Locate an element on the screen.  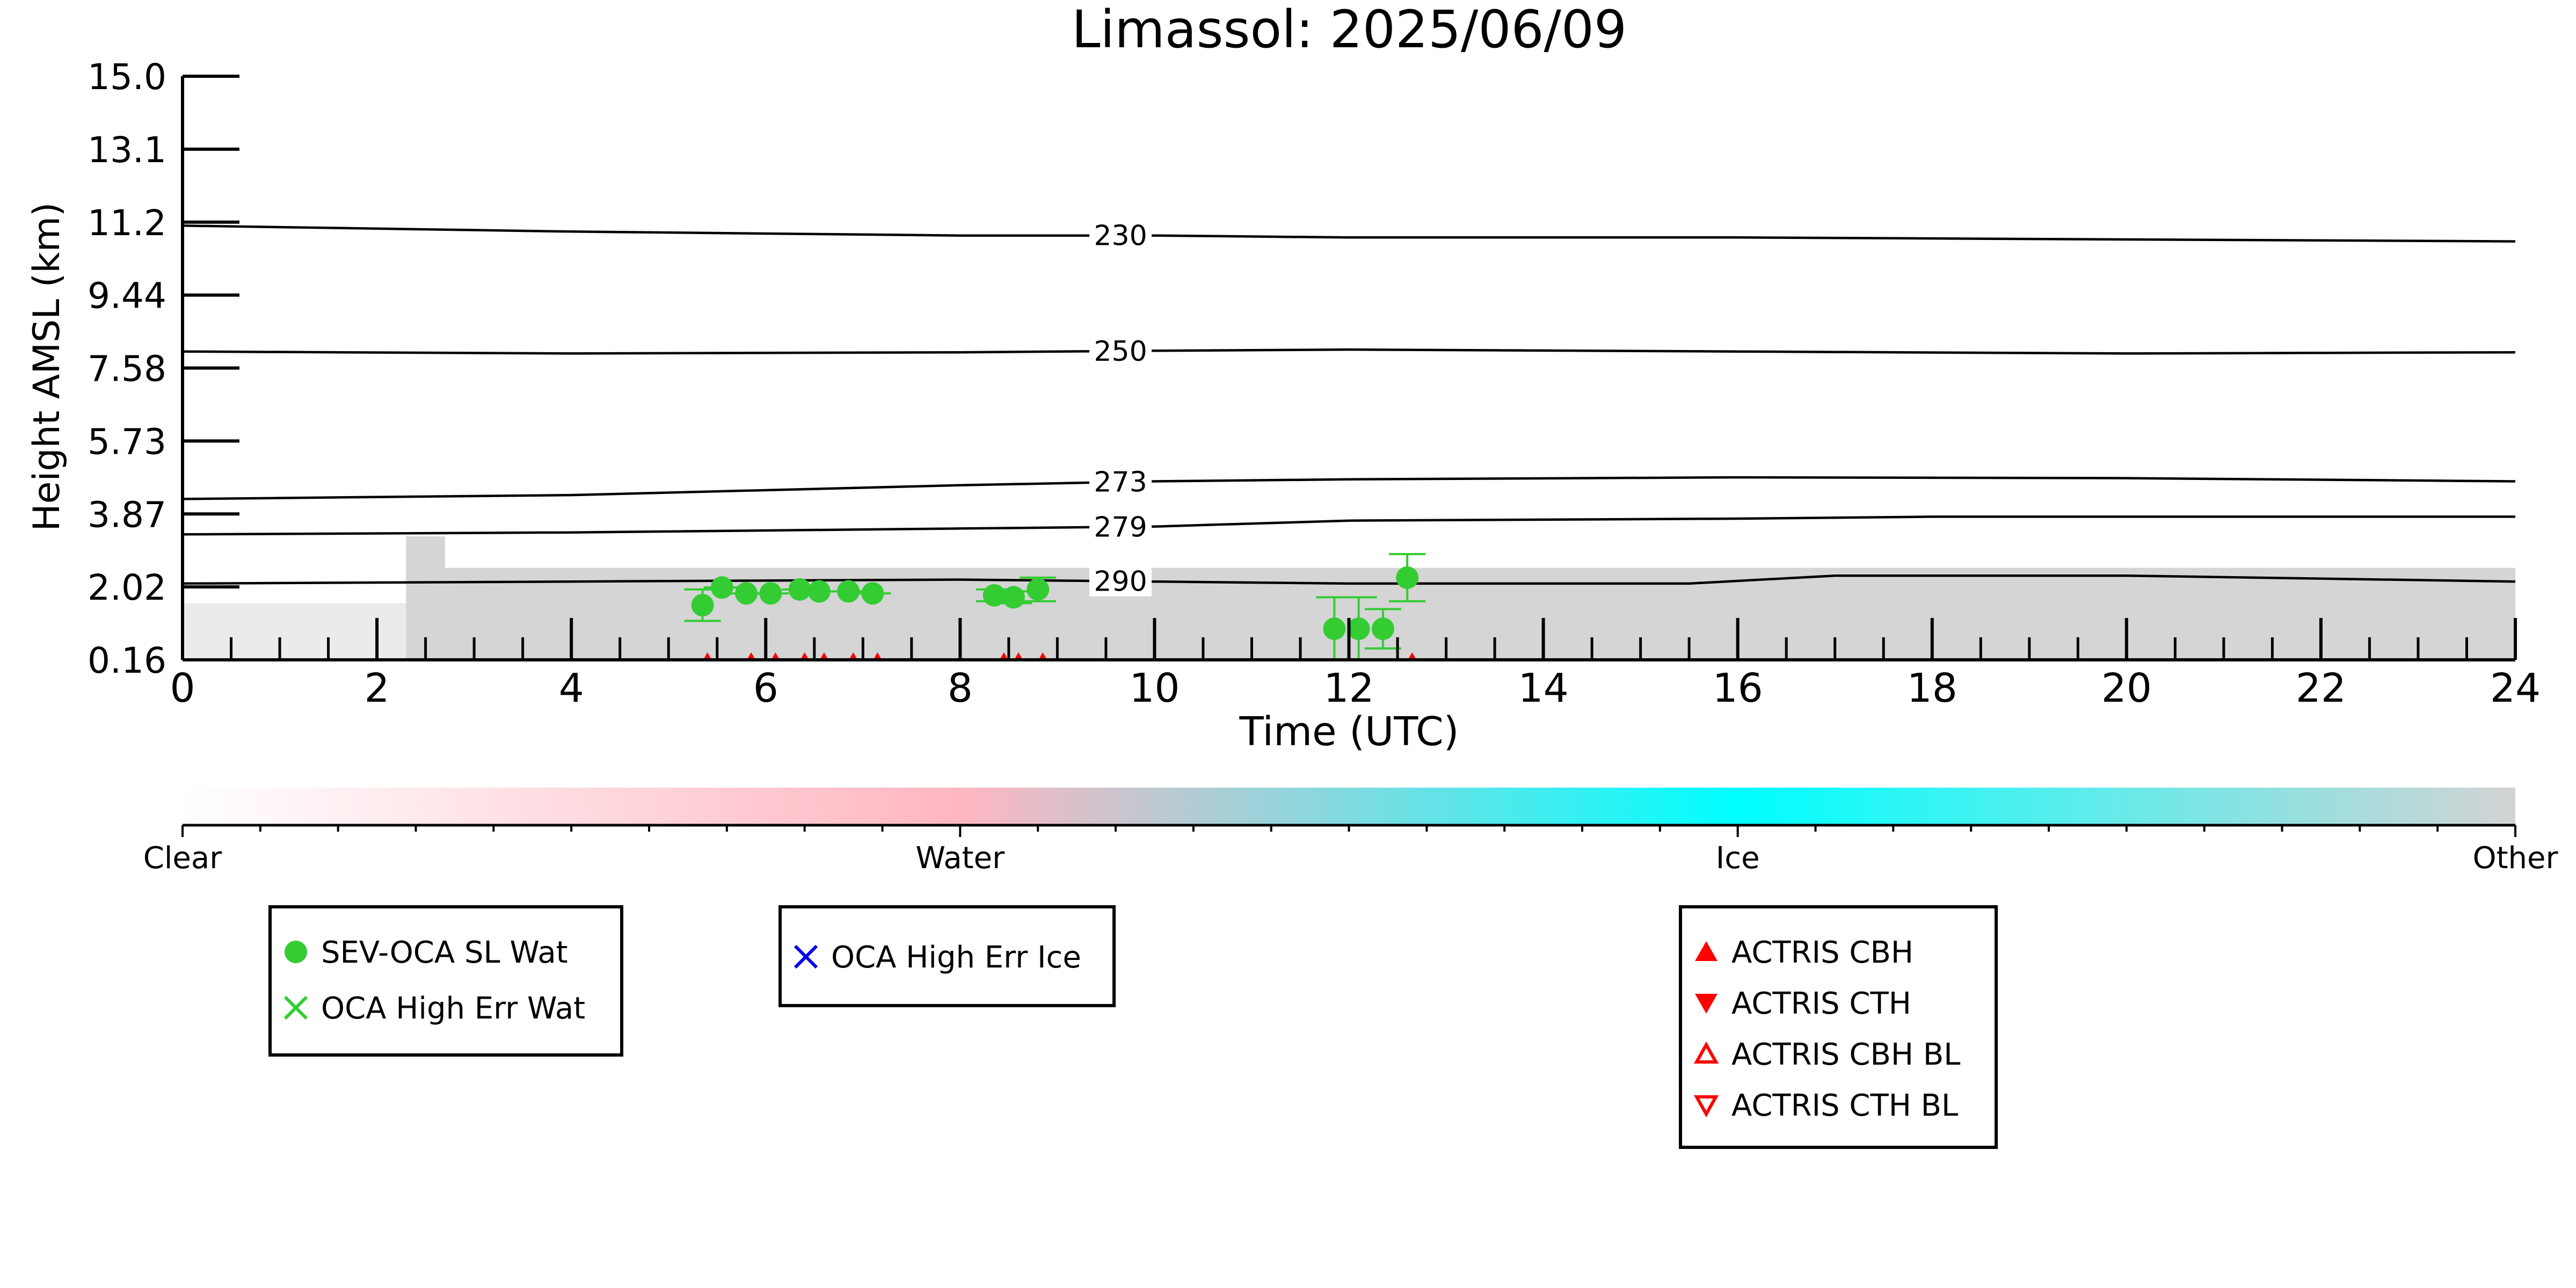
y-tick-label: 7.58 is located at coordinates (127, 369).